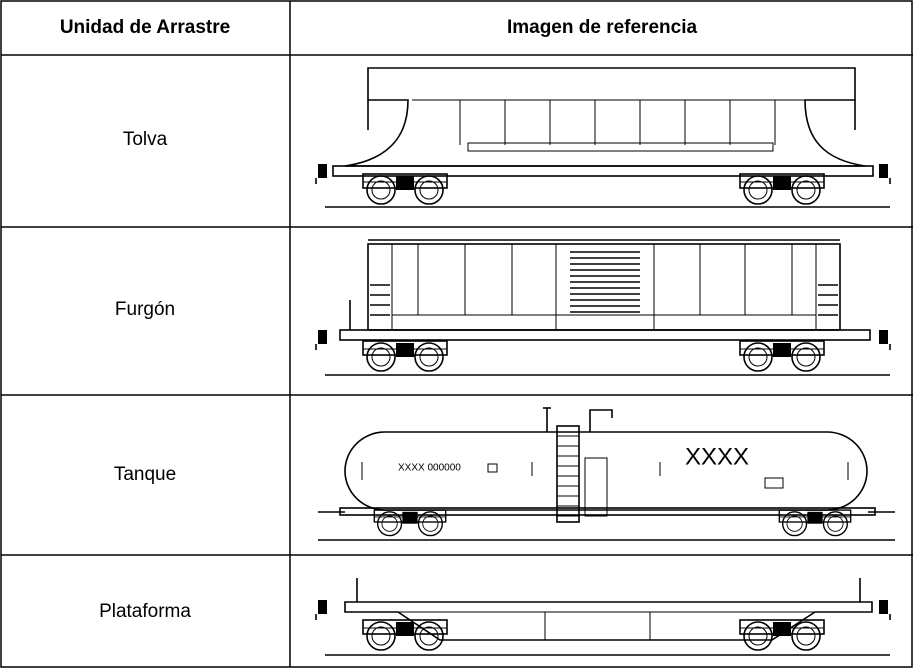 The height and width of the screenshot is (668, 914). Describe the element at coordinates (145, 309) in the screenshot. I see `row-label: Furgón` at that location.